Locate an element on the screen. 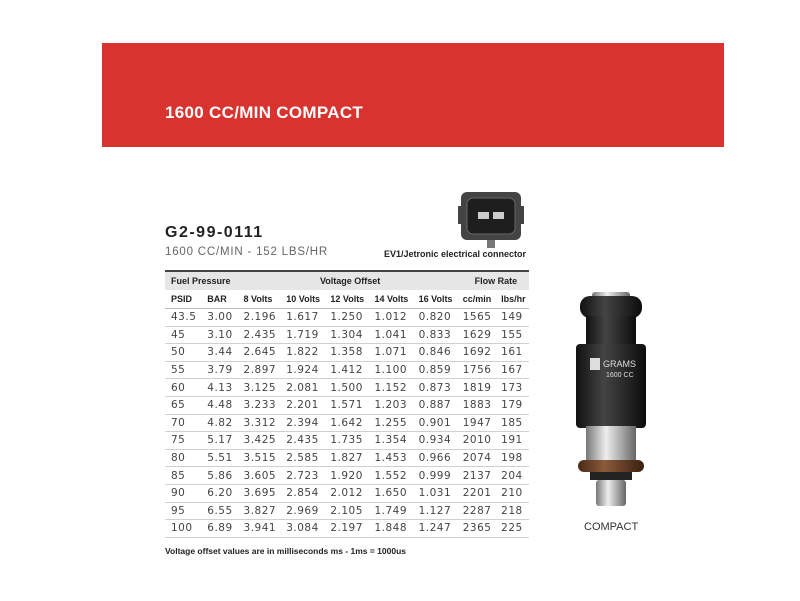 Image resolution: width=800 pixels, height=601 pixels. table-cell: 1.304 is located at coordinates (346, 335).